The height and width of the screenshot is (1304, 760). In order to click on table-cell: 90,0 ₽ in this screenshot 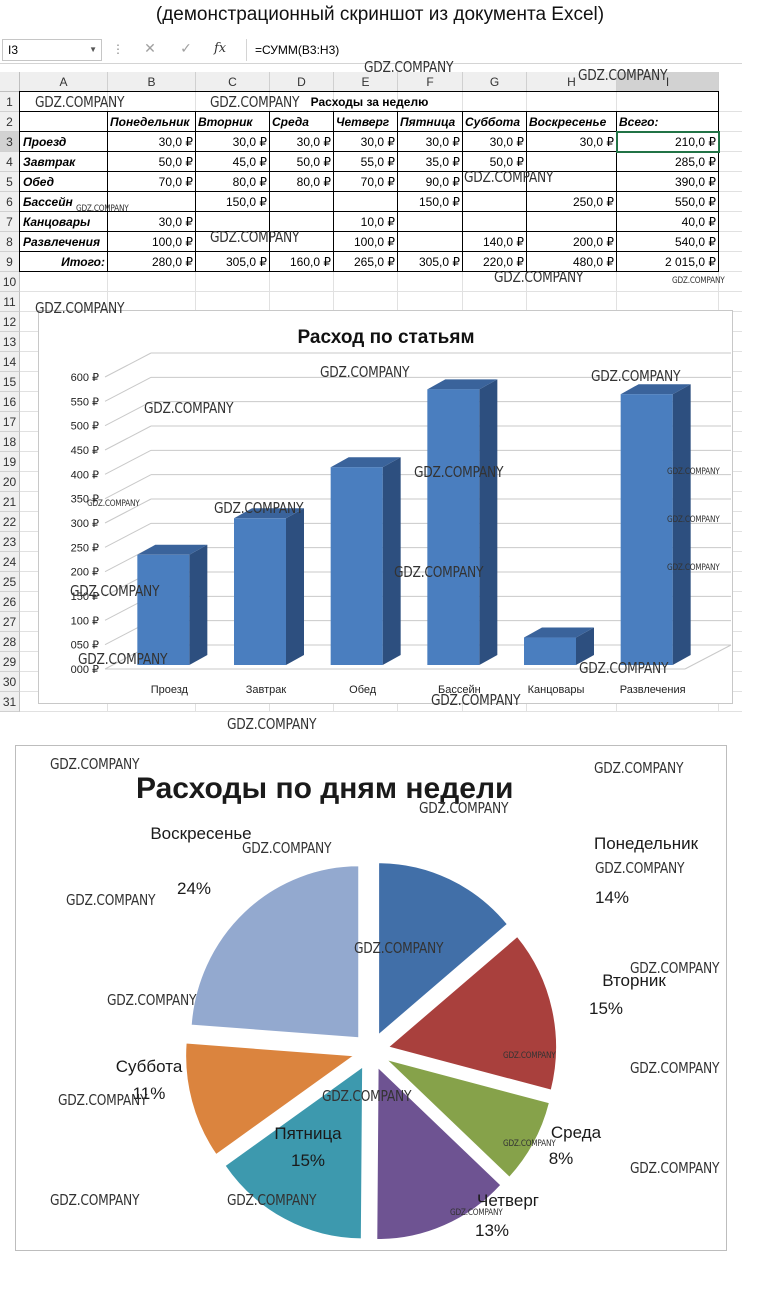, I will do `click(442, 182)`.